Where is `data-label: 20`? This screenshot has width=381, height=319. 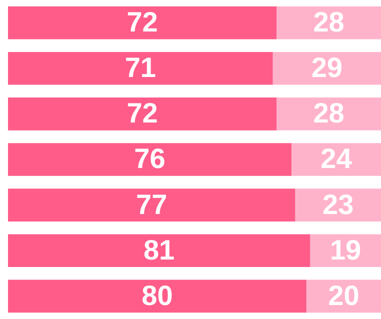 data-label: 20 is located at coordinates (344, 295).